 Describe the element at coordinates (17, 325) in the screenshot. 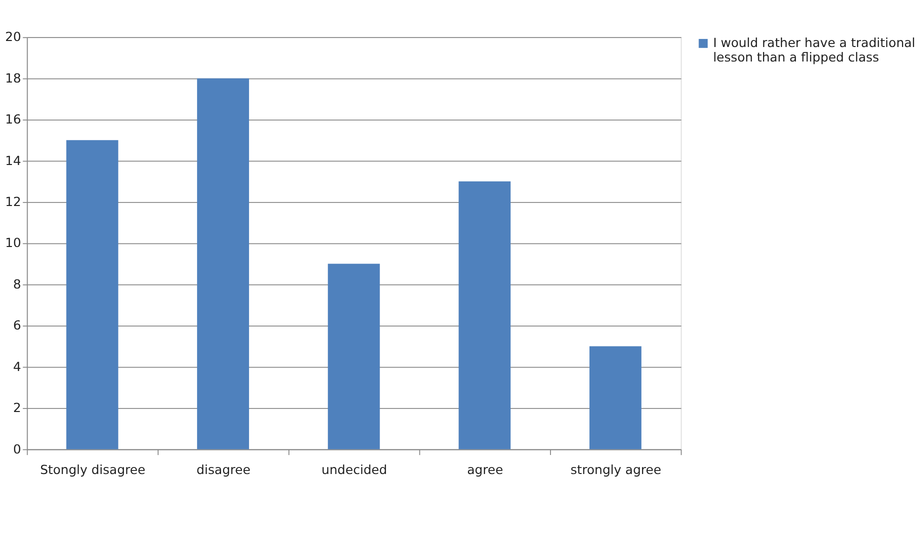

I see `y-tick-label: 6` at that location.